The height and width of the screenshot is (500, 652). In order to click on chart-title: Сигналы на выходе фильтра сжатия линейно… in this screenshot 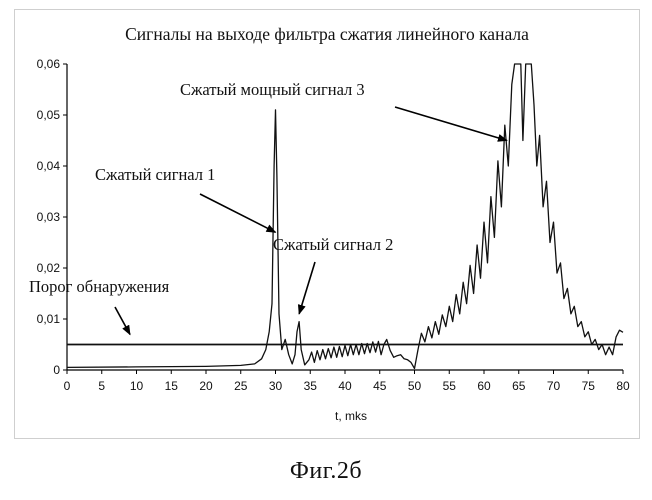, I will do `click(327, 34)`.